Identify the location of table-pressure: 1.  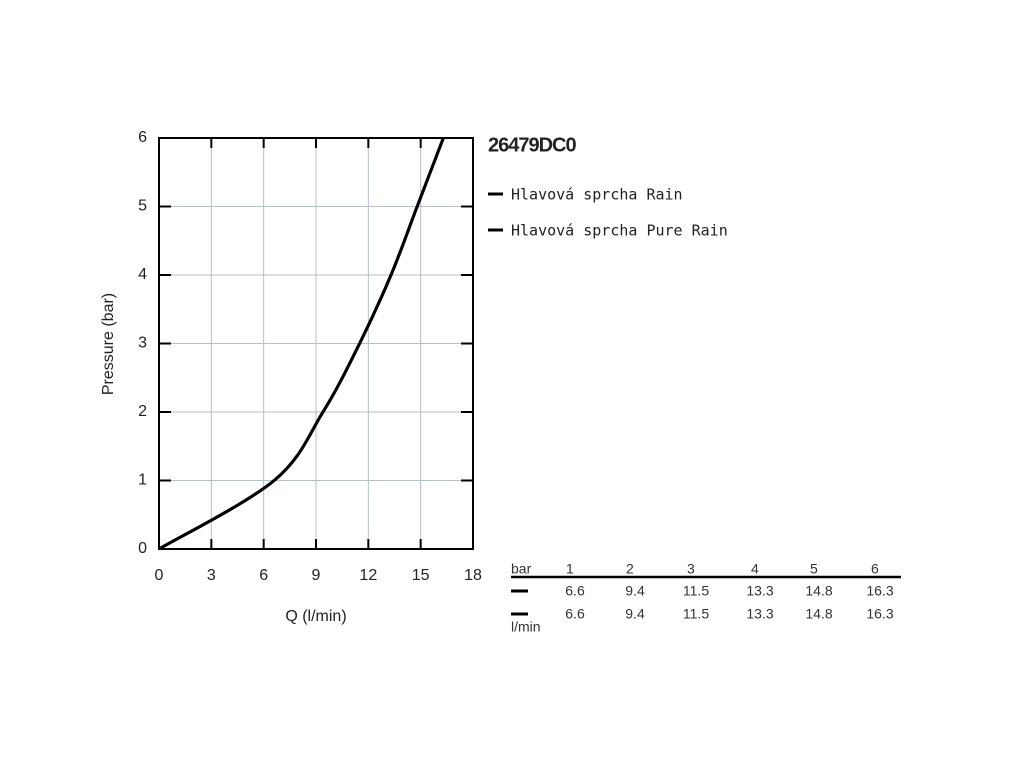
(570, 569).